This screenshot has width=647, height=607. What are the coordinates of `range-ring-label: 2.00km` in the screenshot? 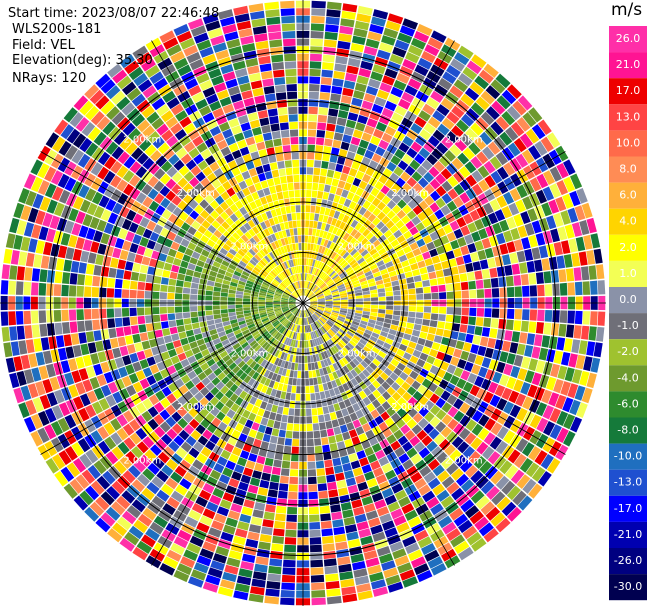 It's located at (464, 461).